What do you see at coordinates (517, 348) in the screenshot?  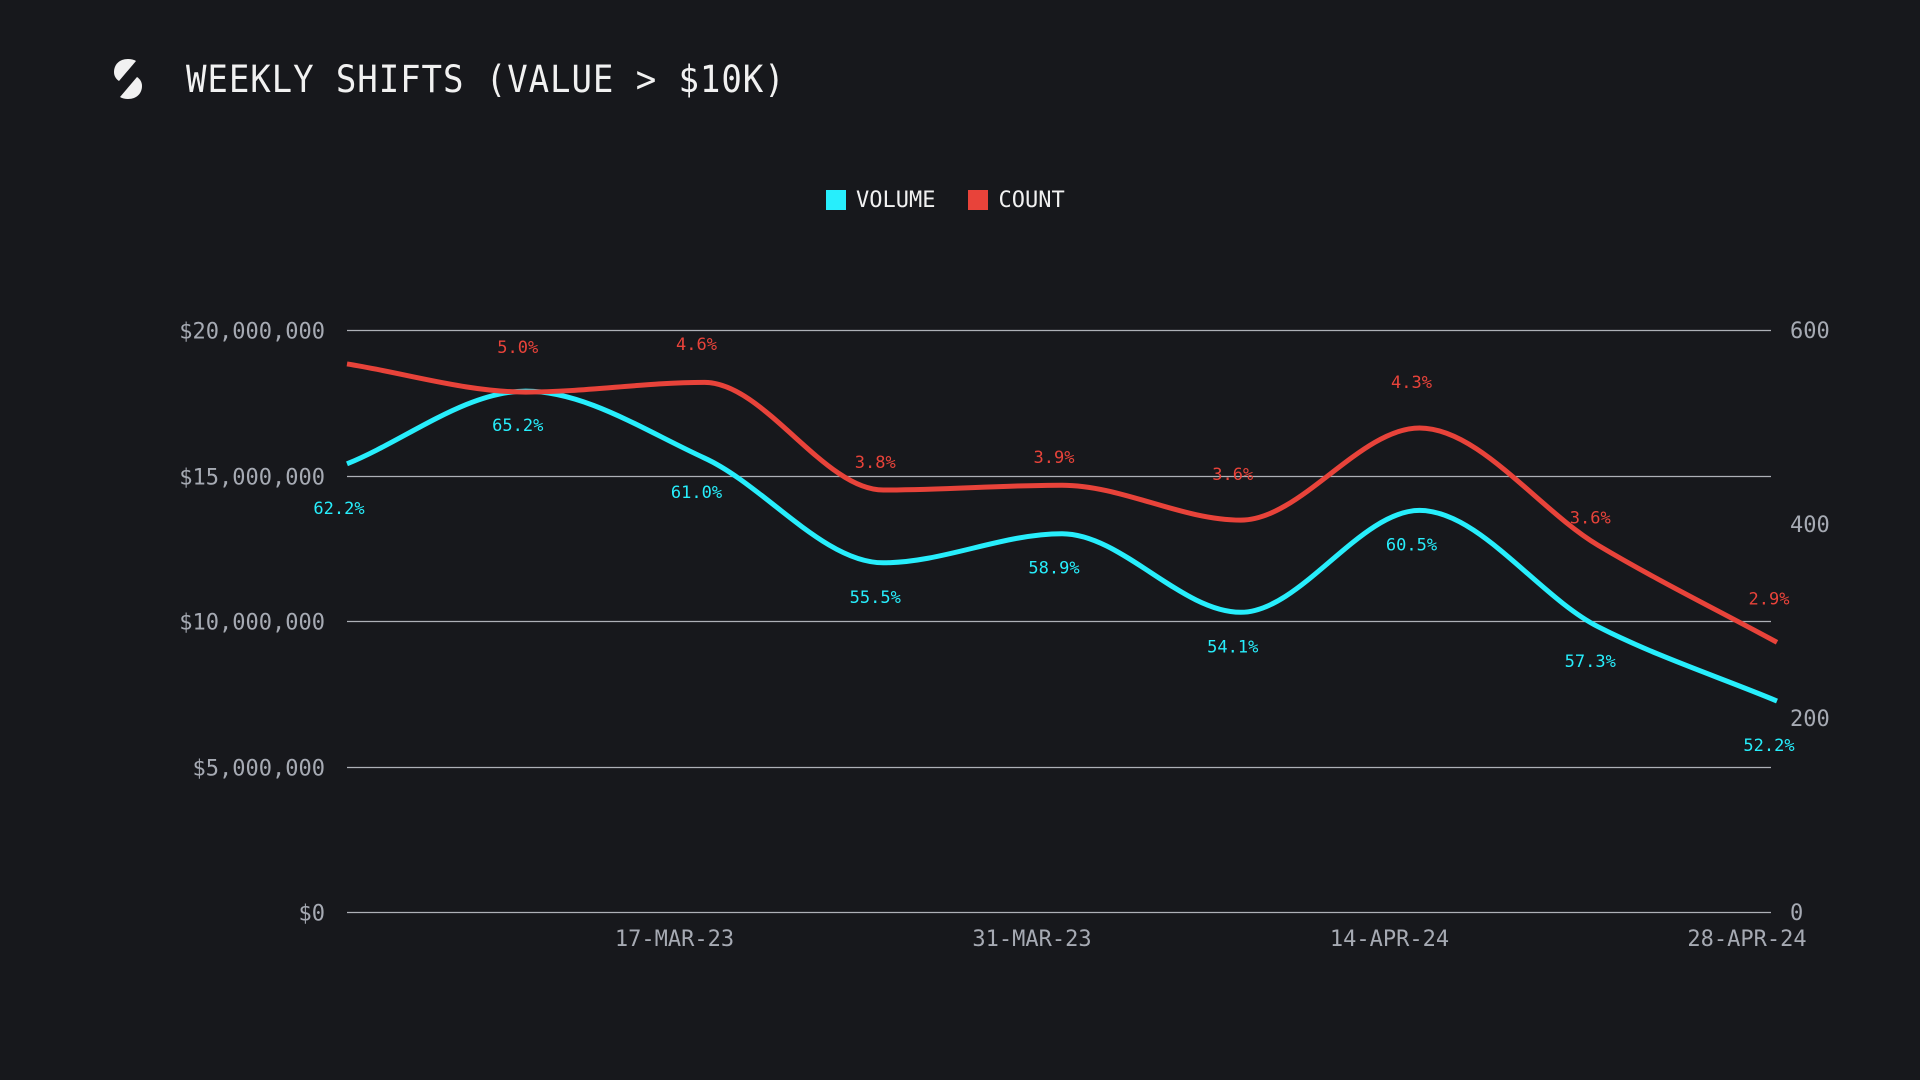 I see `data-label-count: 5.0%` at bounding box center [517, 348].